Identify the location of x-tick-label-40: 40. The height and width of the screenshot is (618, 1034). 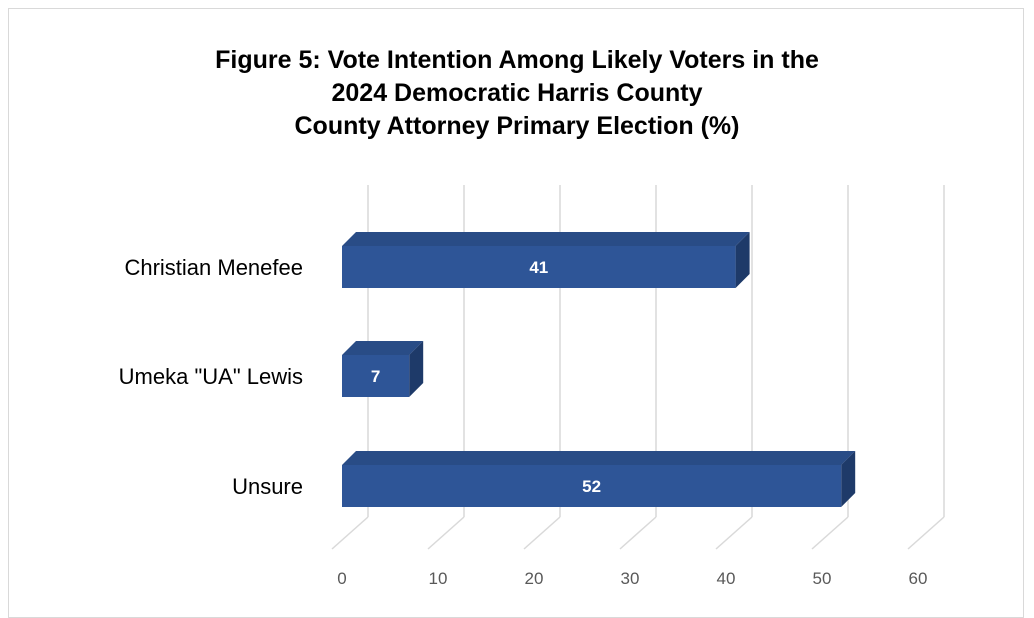
(726, 578).